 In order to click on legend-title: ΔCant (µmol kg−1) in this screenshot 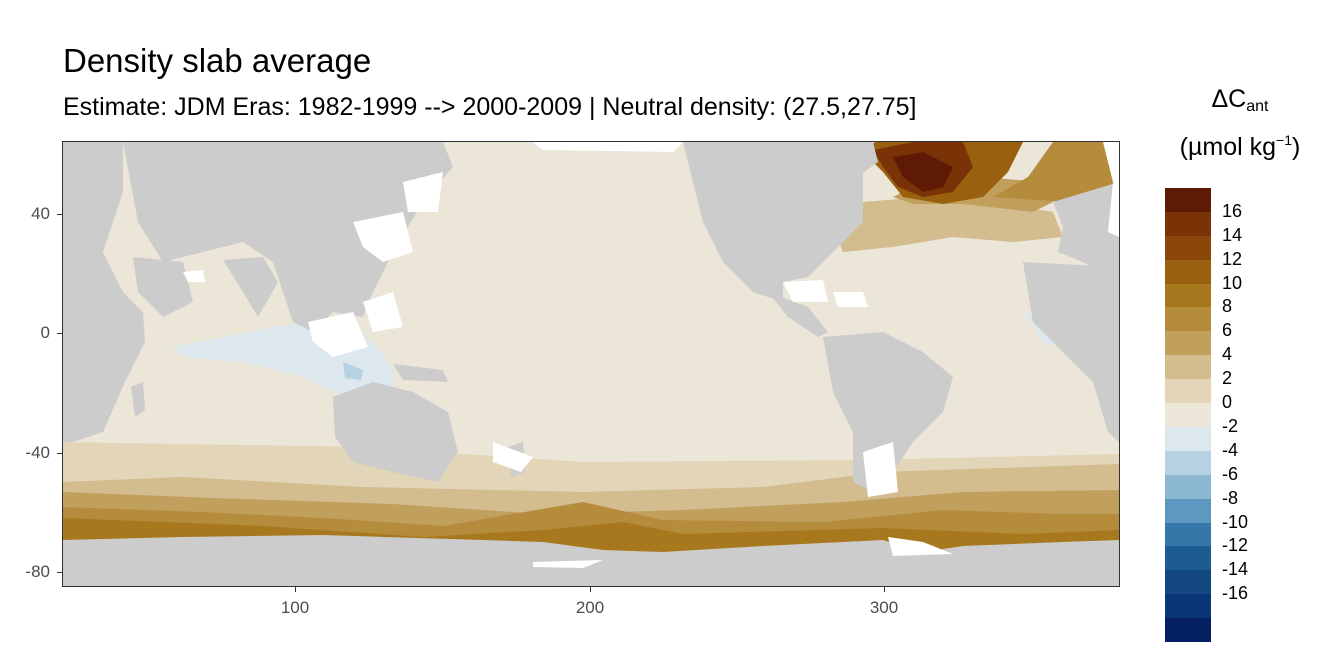, I will do `click(1240, 123)`.